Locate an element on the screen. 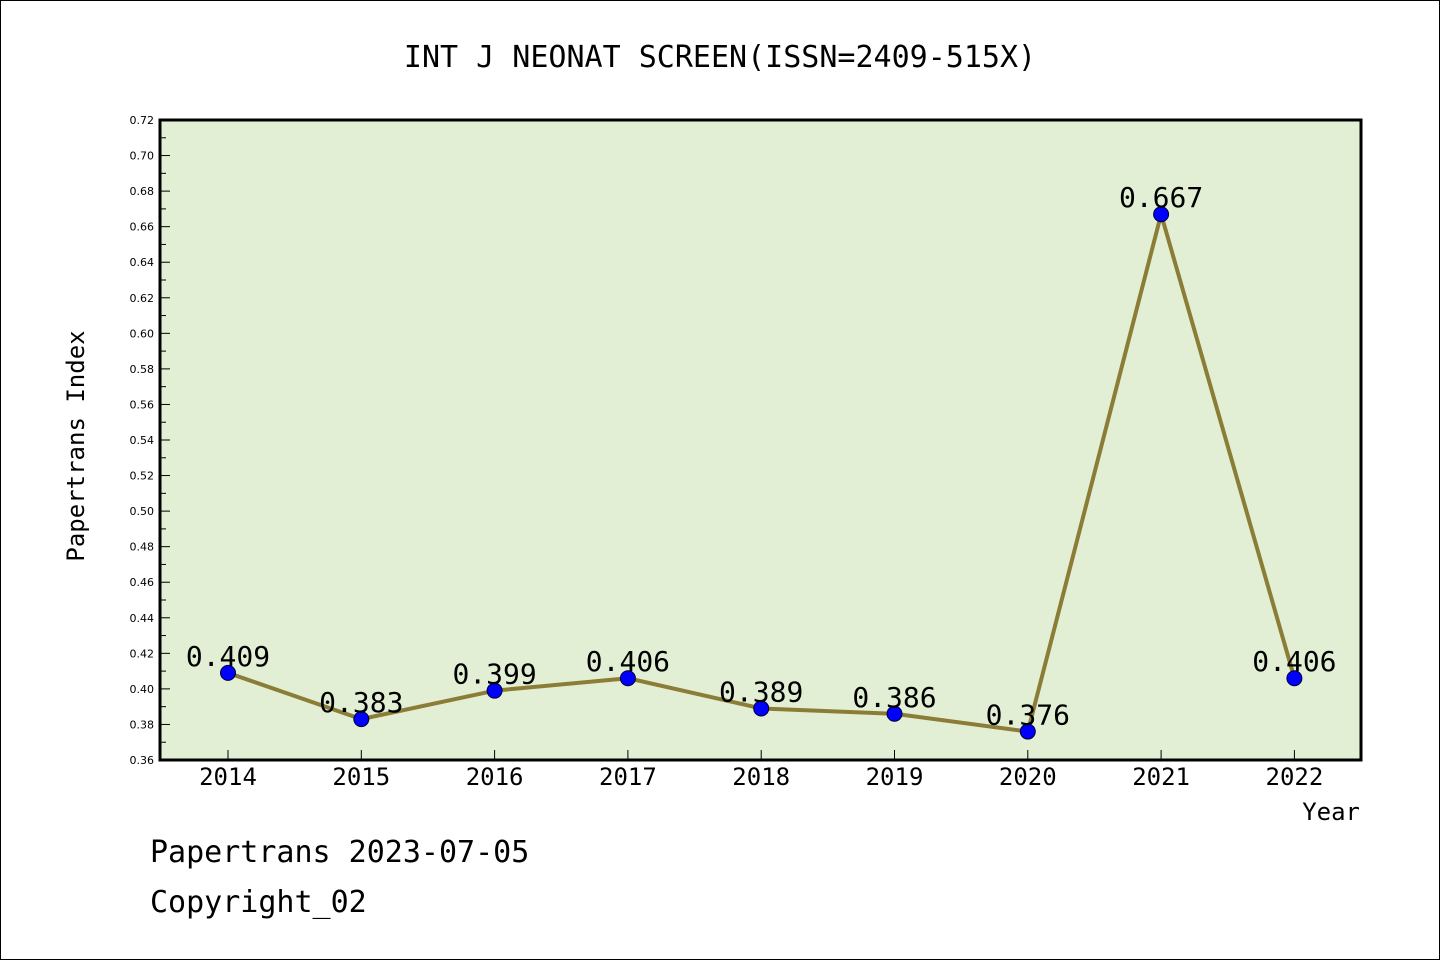 The image size is (1440, 960). y-tick-label: 0.48 is located at coordinates (142, 547).